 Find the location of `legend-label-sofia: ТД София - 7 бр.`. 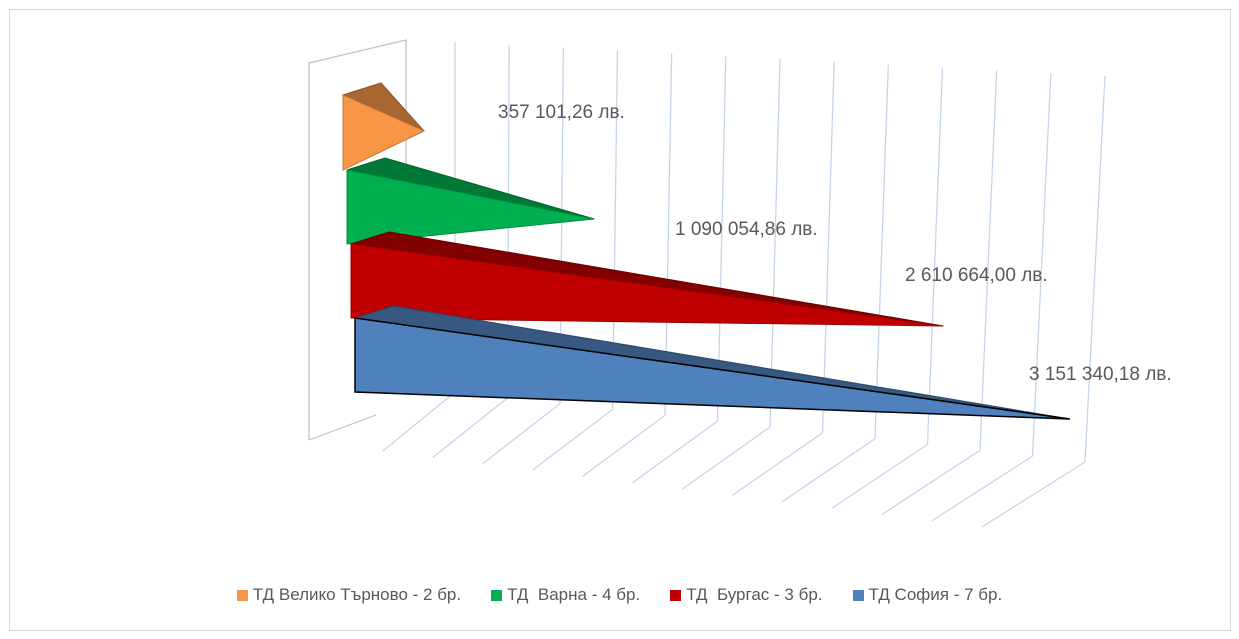

legend-label-sofia: ТД София - 7 бр. is located at coordinates (935, 594).